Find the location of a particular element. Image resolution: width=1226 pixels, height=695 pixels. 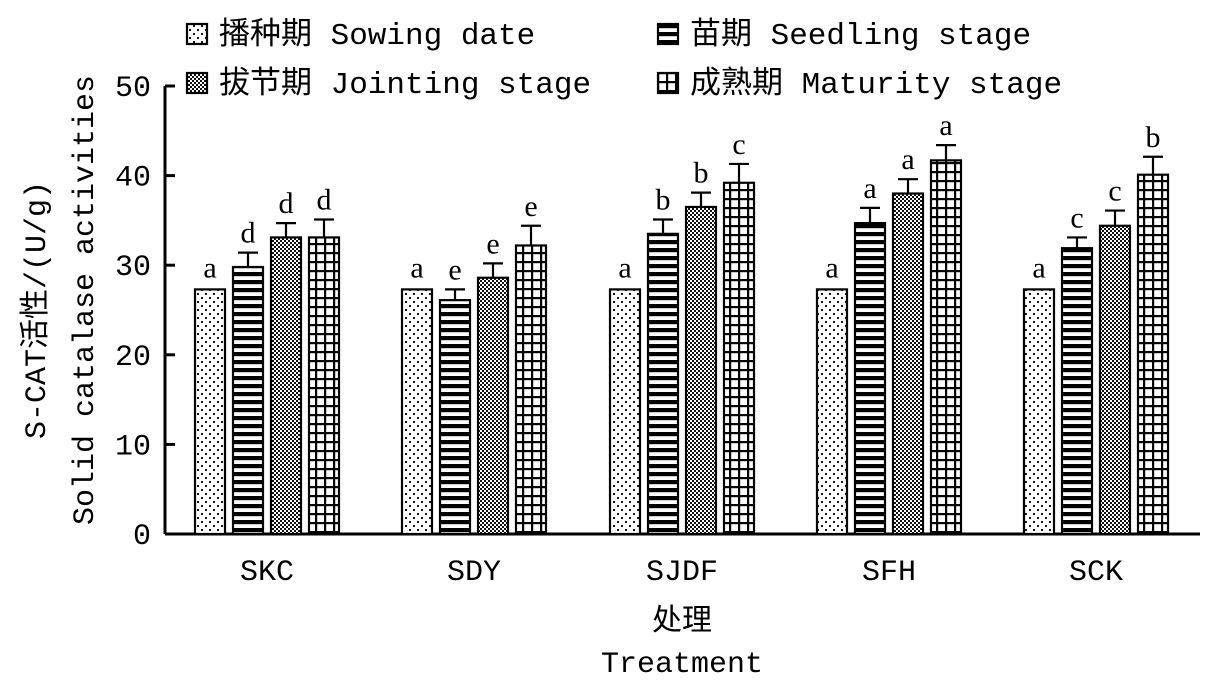

y-axis-title-line2: Solid catalase activities is located at coordinates (86, 300).